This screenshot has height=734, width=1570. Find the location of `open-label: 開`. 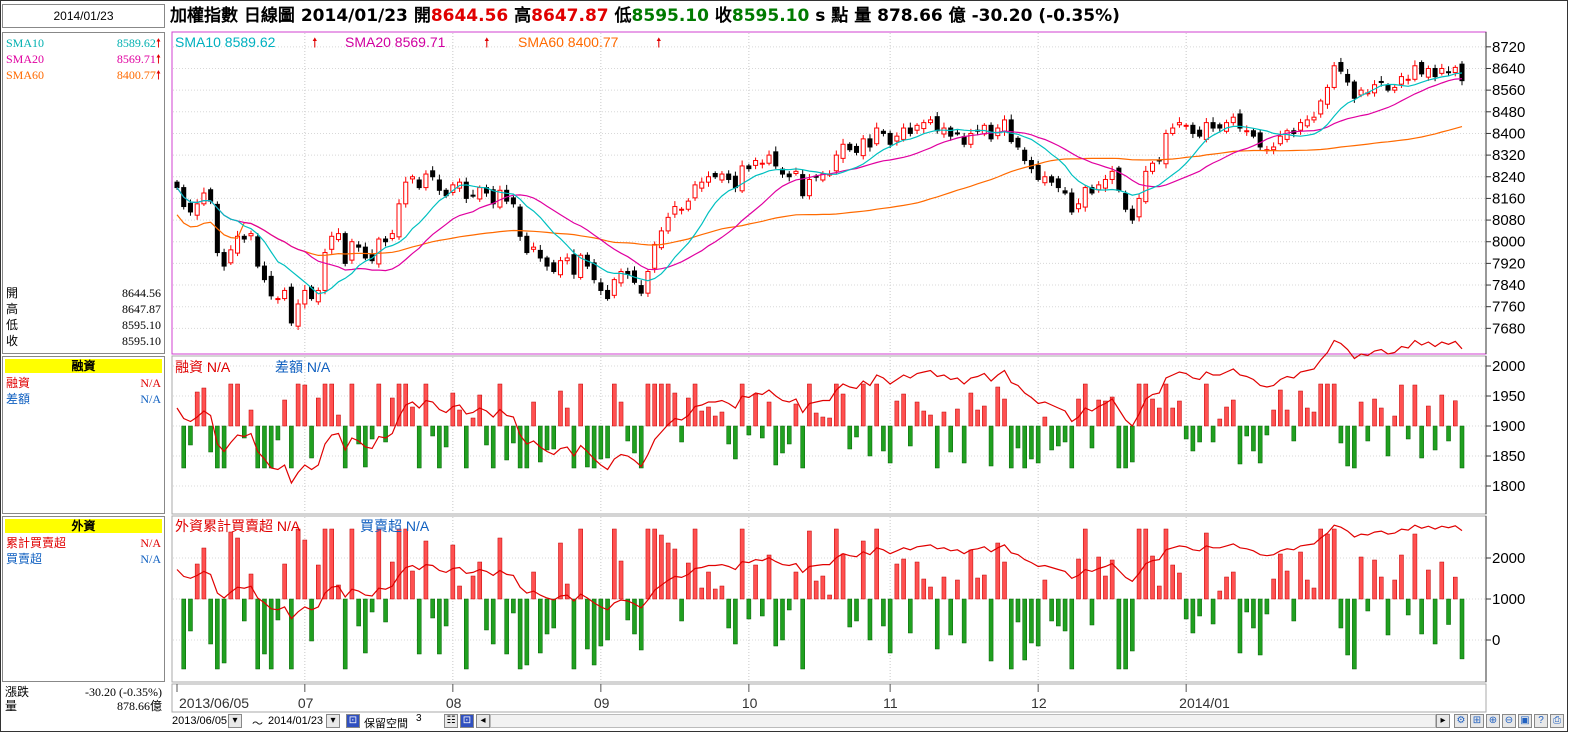

open-label: 開 is located at coordinates (422, 16).